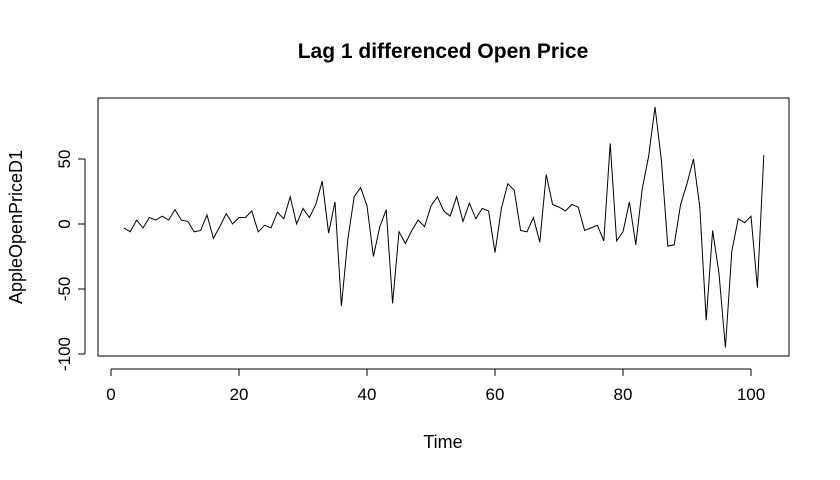 The width and height of the screenshot is (840, 480). Describe the element at coordinates (110, 394) in the screenshot. I see `x-tick-label: 0` at that location.